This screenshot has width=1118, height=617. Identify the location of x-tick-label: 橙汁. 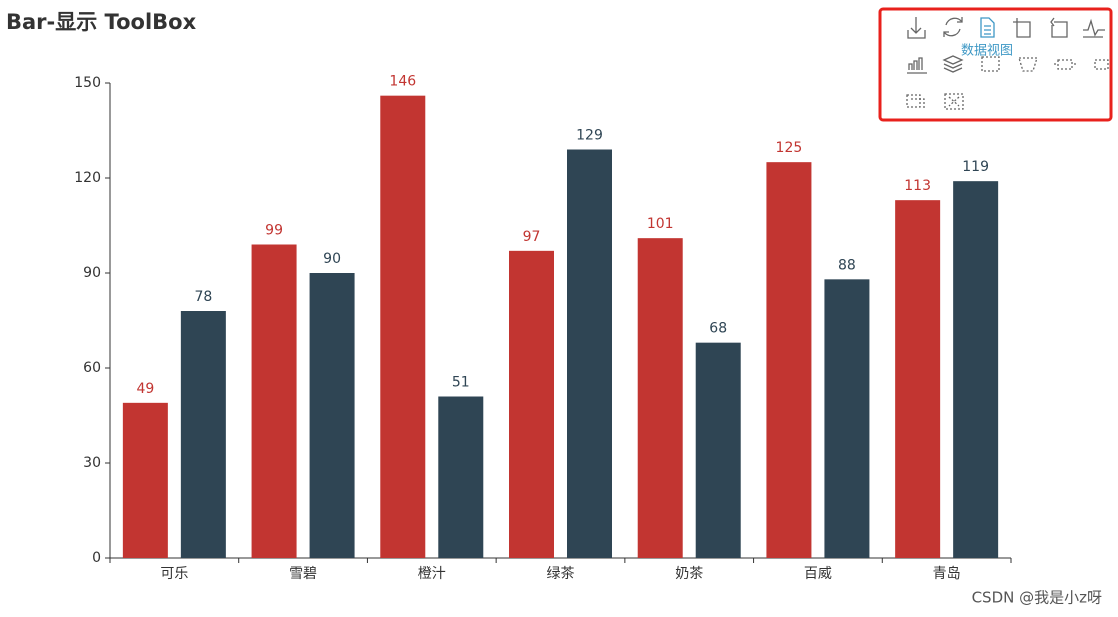
(432, 574).